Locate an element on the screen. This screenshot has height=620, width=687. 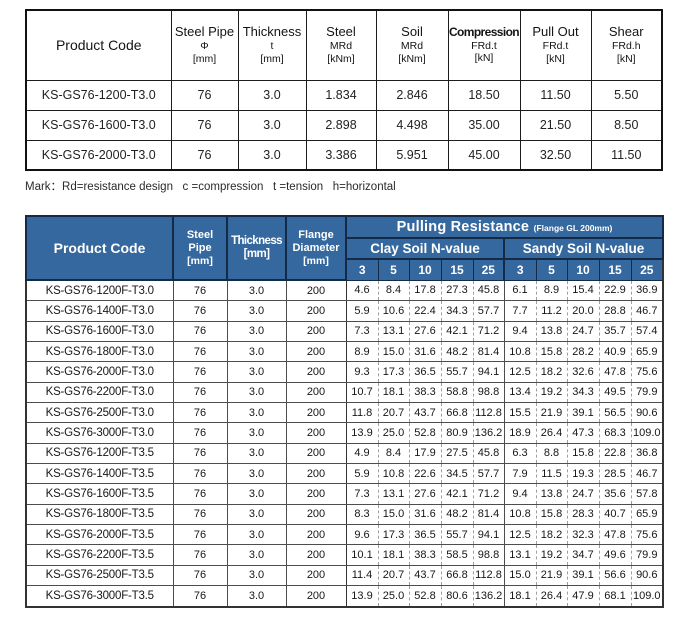
t2-sandy-value-cell: 57.8 is located at coordinates (647, 494).